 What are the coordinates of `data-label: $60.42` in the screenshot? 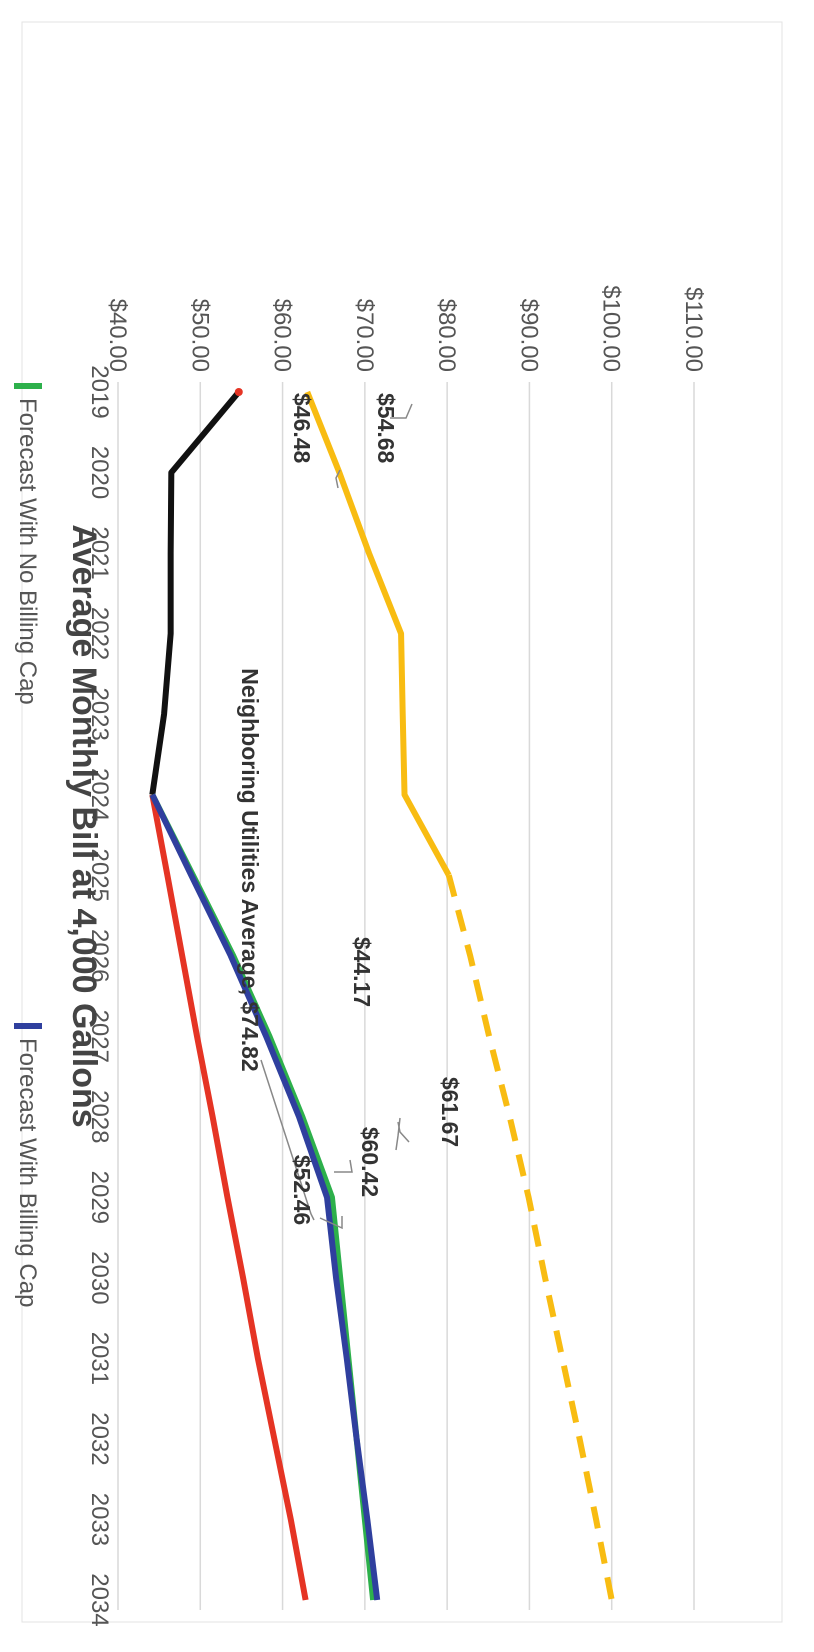 It's located at (370, 1162).